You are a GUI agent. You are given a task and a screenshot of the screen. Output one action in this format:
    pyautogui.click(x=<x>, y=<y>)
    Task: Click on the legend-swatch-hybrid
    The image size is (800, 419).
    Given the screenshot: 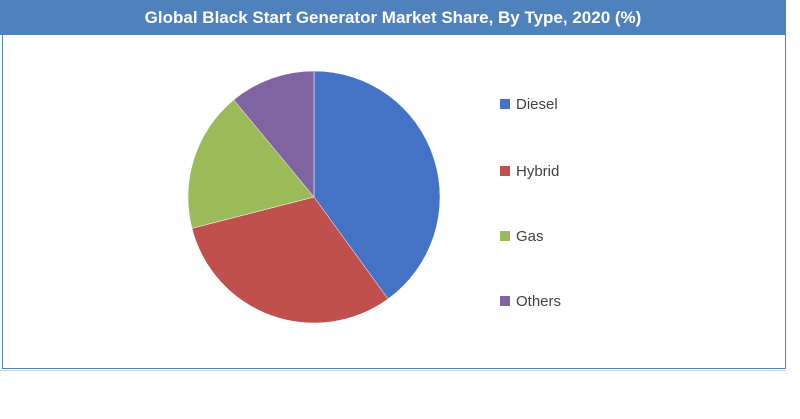 What is the action you would take?
    pyautogui.click(x=505, y=171)
    